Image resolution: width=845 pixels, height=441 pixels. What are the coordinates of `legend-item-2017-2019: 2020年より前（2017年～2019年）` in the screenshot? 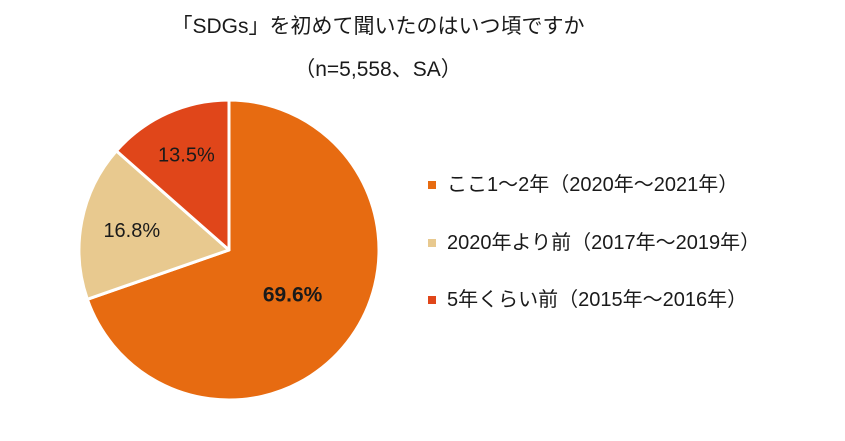 It's located at (594, 243).